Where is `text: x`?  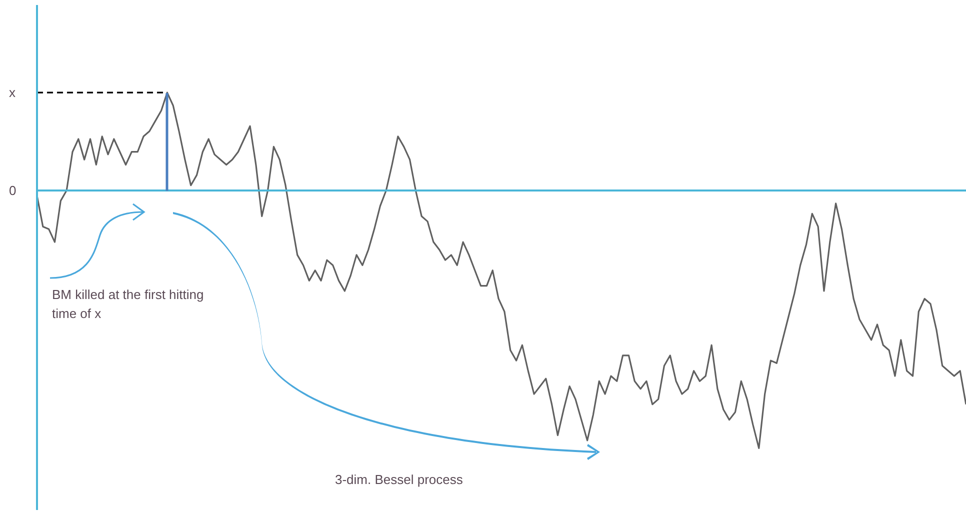 text: x is located at coordinates (12, 93).